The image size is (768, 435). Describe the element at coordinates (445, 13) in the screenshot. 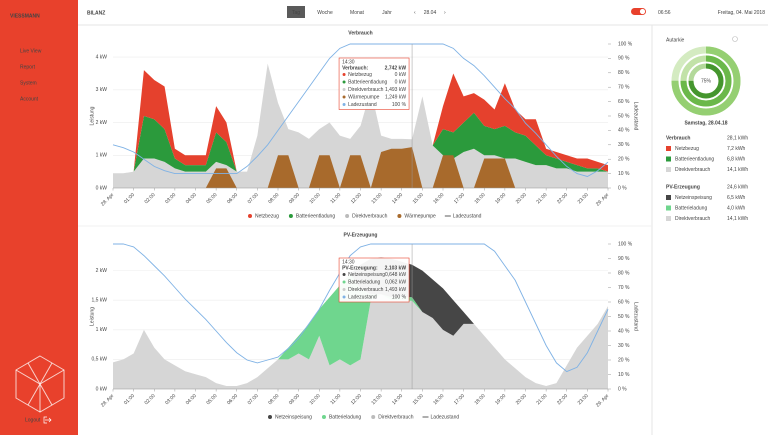

I see `date-next: ›` at that location.